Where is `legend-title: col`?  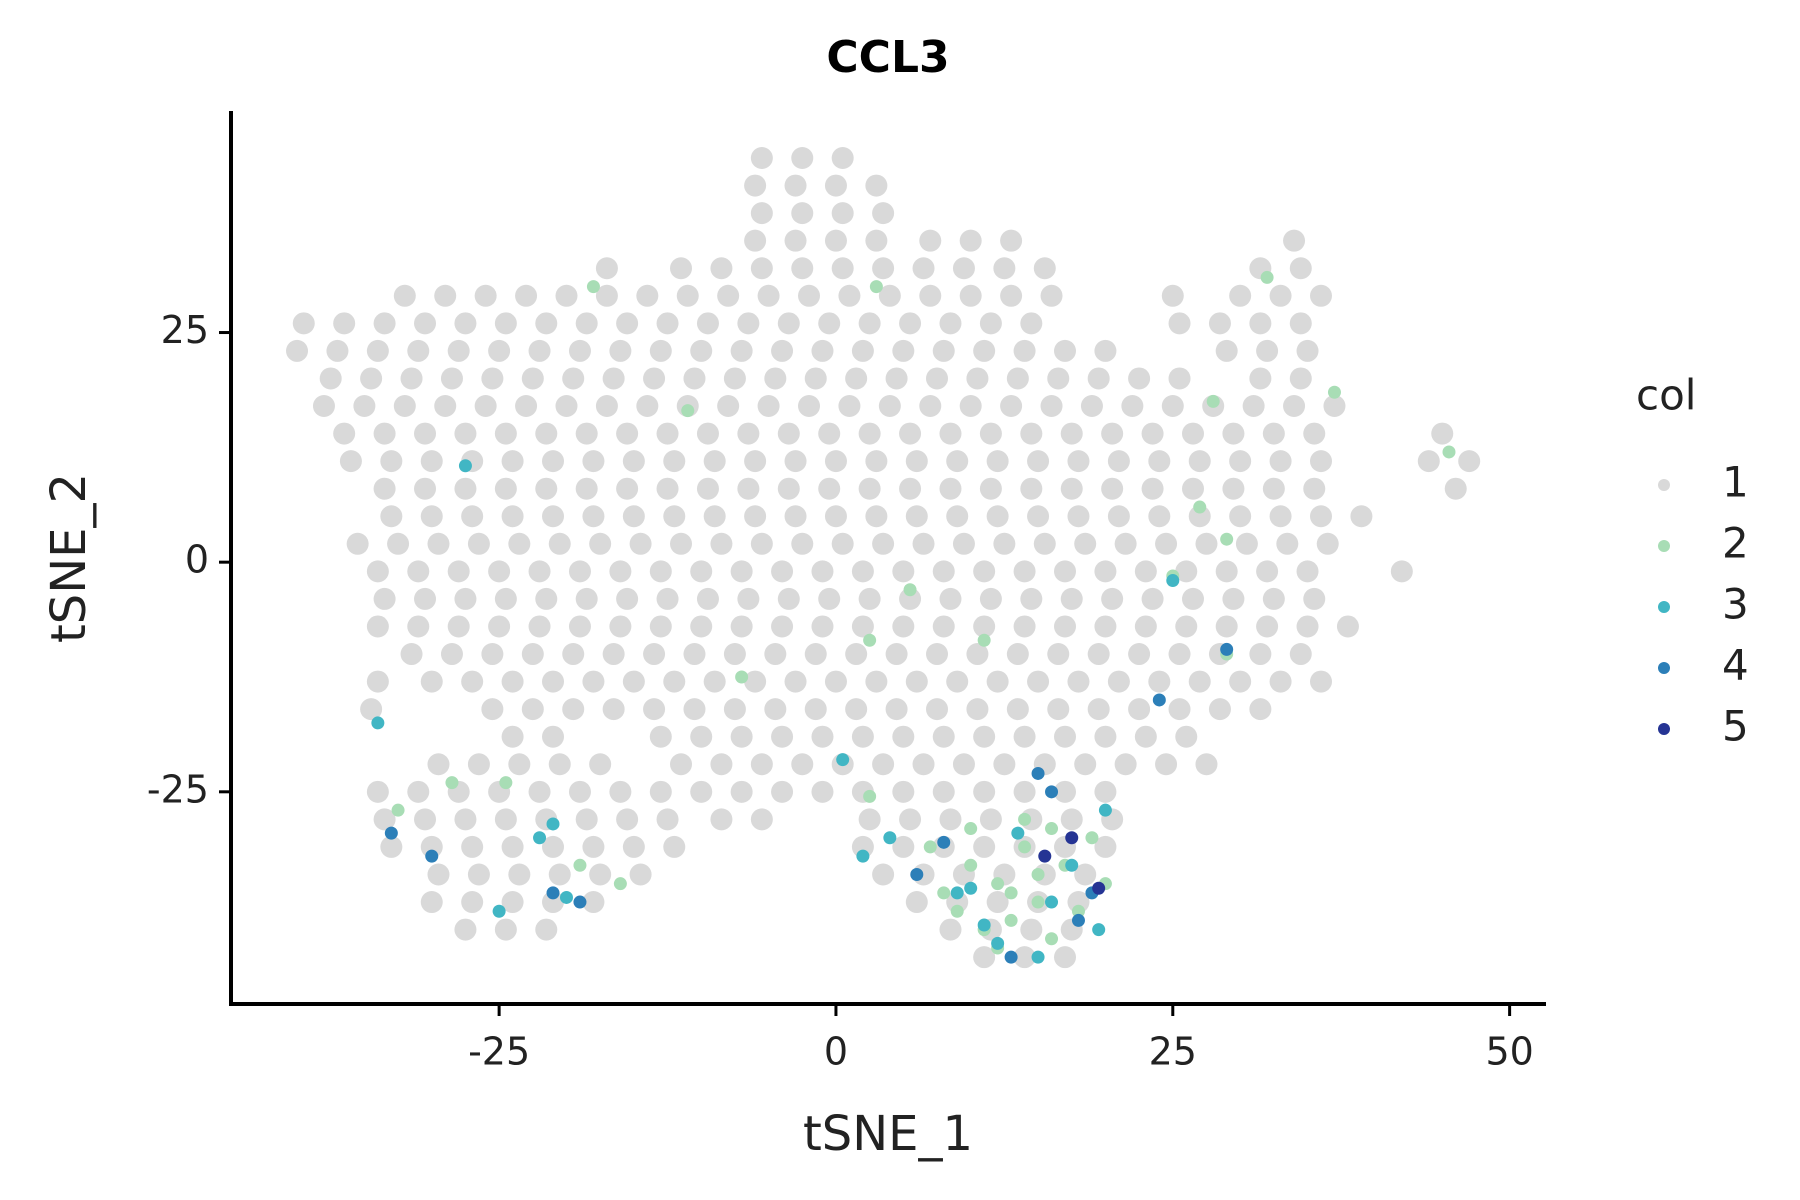
legend-title: col is located at coordinates (1666, 395).